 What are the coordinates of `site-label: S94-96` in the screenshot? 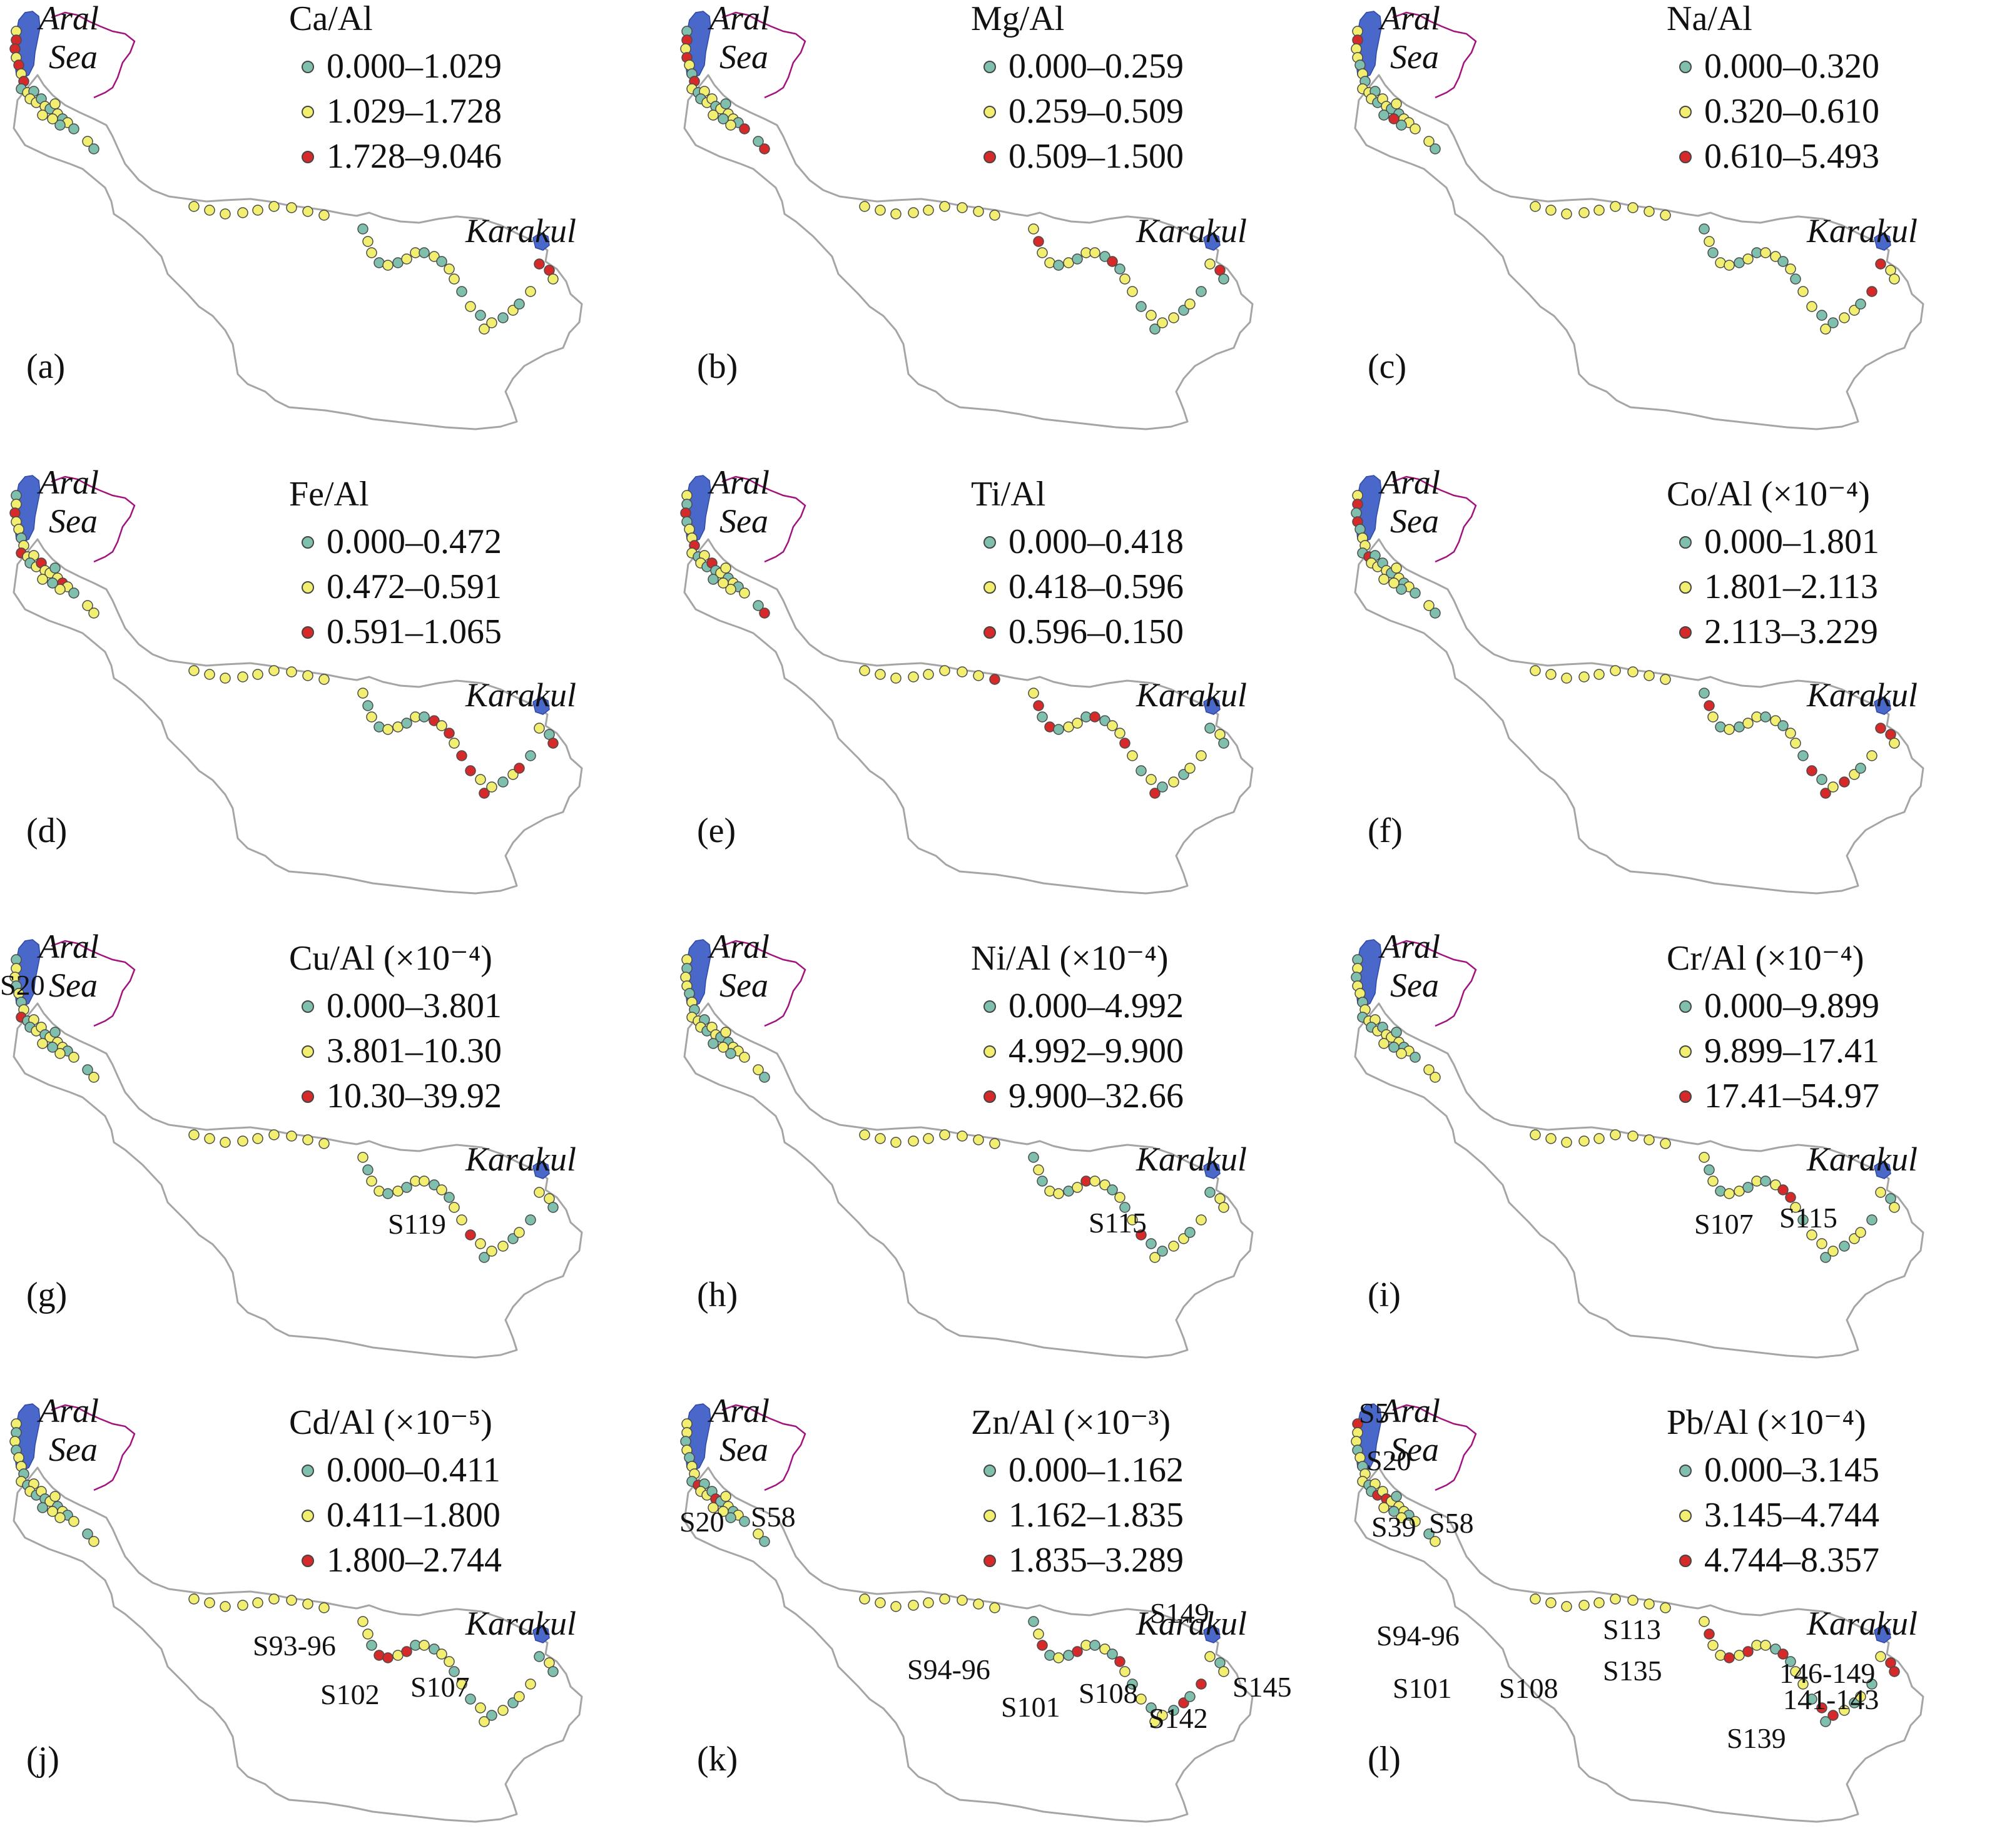 It's located at (1418, 1636).